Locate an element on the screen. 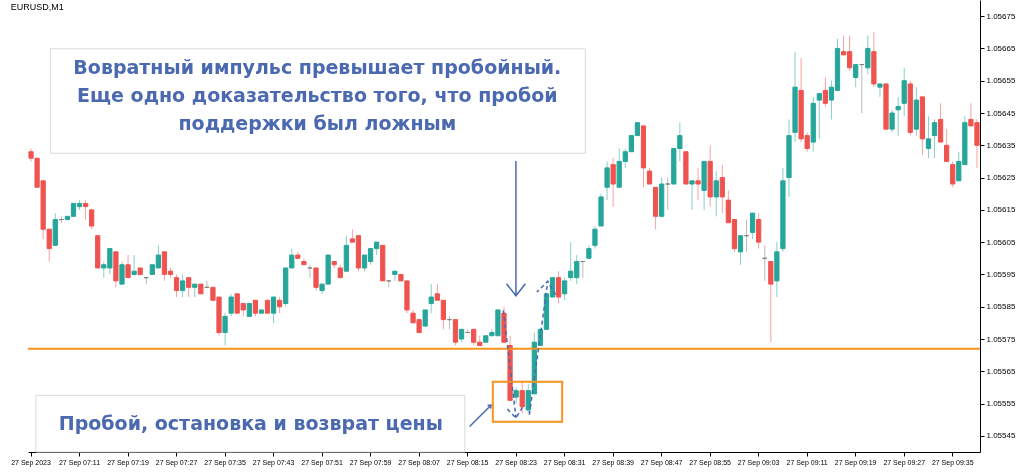 The height and width of the screenshot is (473, 1024). chart-title: EURUSD,M1 is located at coordinates (37, 7).